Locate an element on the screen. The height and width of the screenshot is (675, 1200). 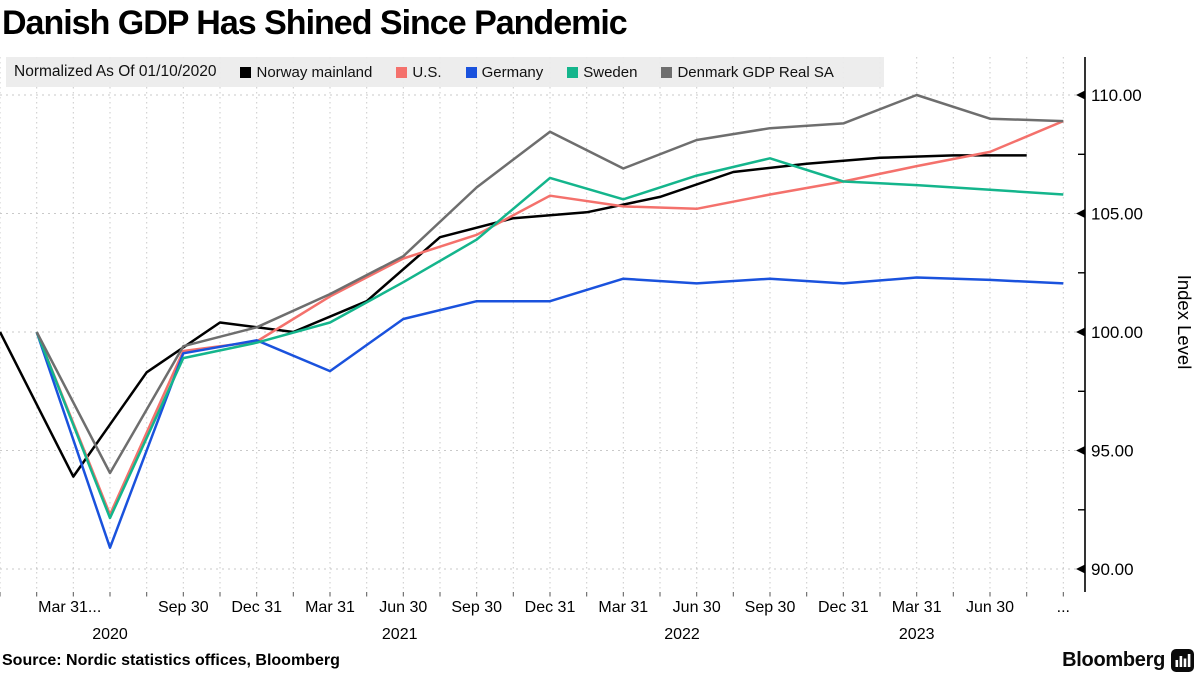
y-axis-title: Index Level is located at coordinates (1184, 322).